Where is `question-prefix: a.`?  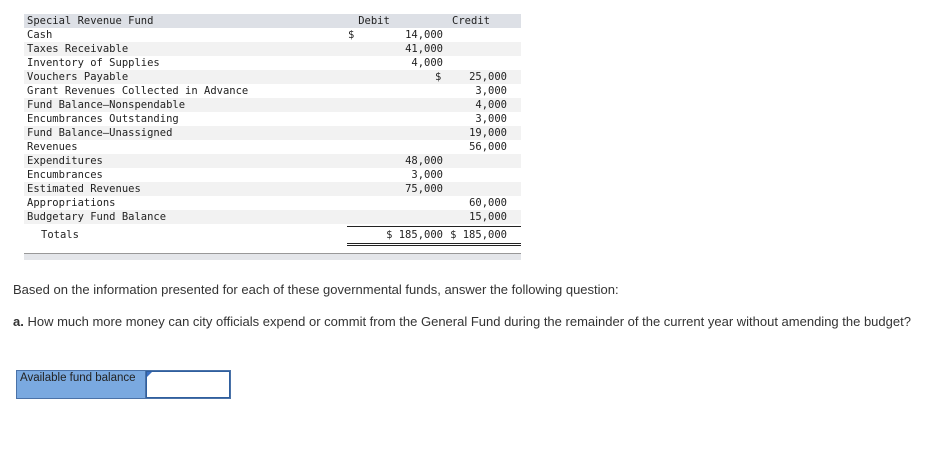
question-prefix: a. is located at coordinates (18, 321).